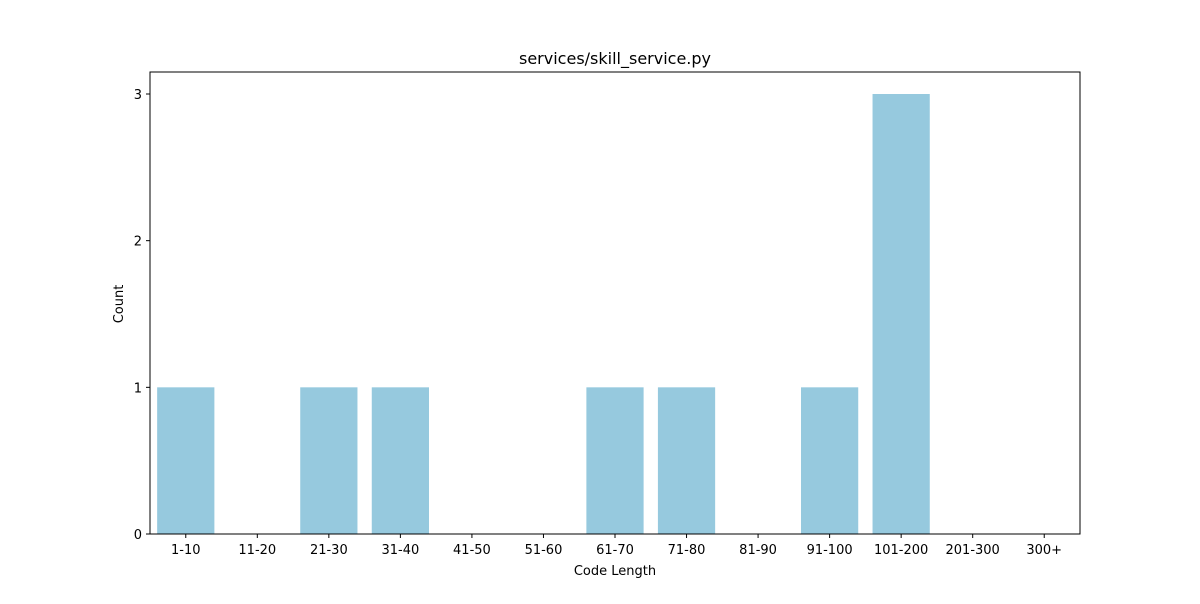  What do you see at coordinates (138, 388) in the screenshot?
I see `y-tick-label: 1` at bounding box center [138, 388].